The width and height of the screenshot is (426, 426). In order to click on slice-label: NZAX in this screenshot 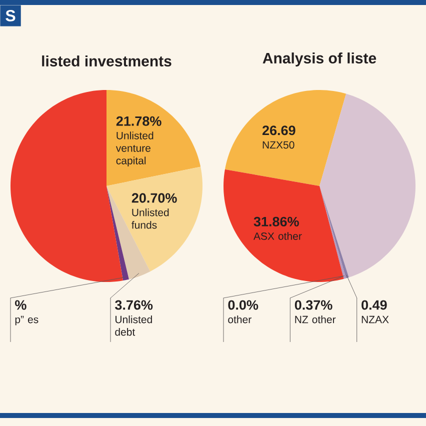, I will do `click(375, 320)`.